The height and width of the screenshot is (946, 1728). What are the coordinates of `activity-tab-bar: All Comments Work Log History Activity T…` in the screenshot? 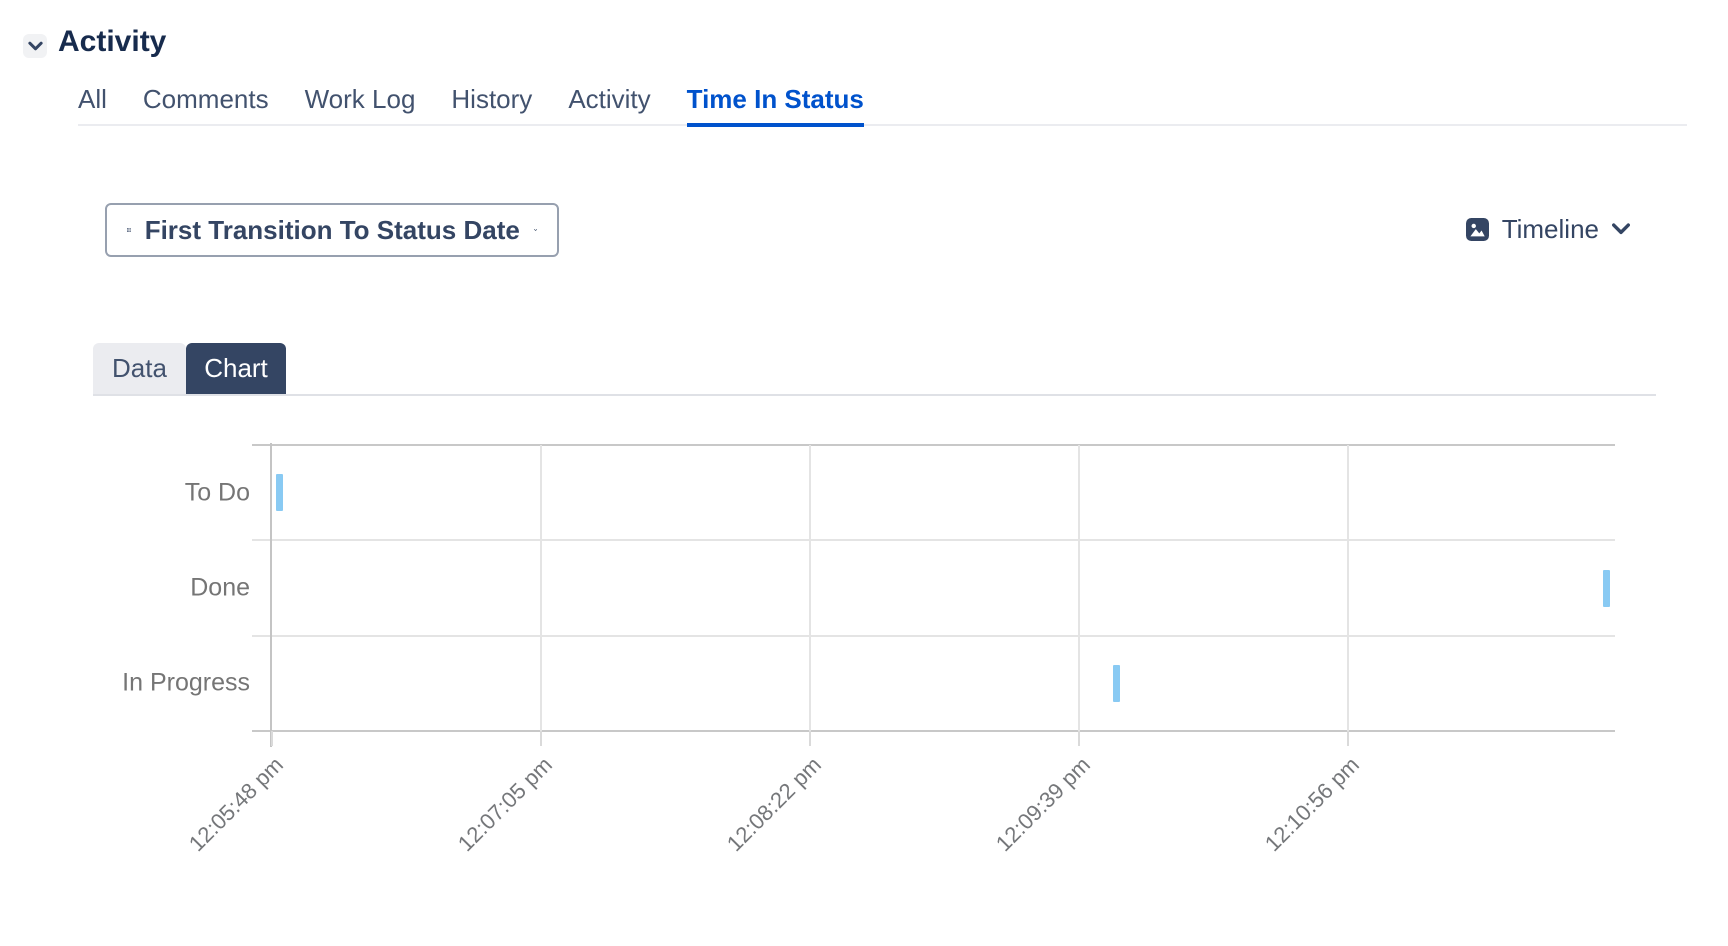 It's located at (882, 105).